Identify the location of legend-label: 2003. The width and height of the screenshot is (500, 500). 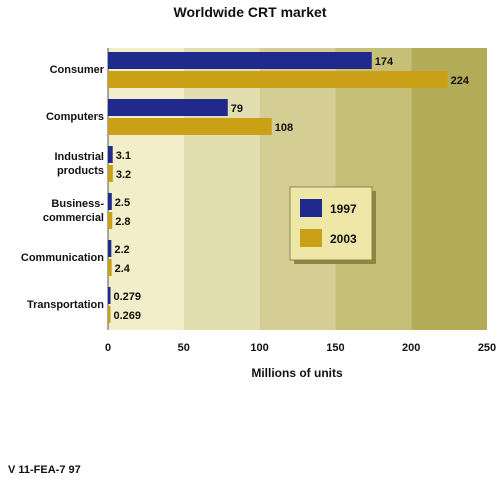
(343, 239).